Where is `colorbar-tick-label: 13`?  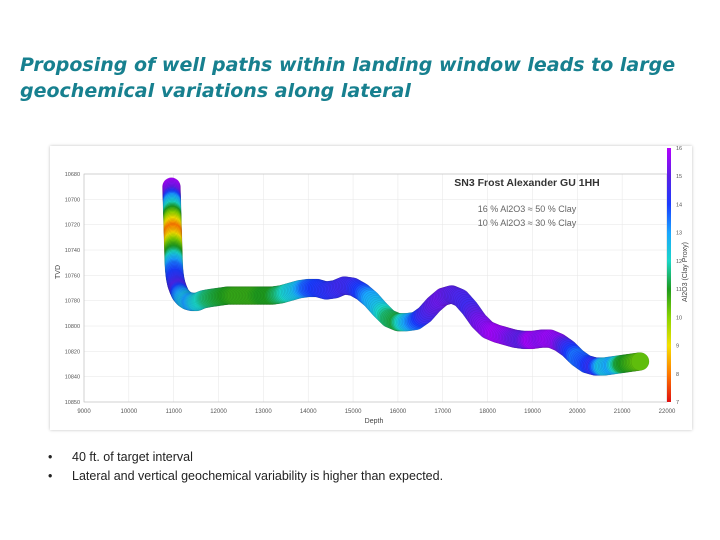 colorbar-tick-label: 13 is located at coordinates (679, 234).